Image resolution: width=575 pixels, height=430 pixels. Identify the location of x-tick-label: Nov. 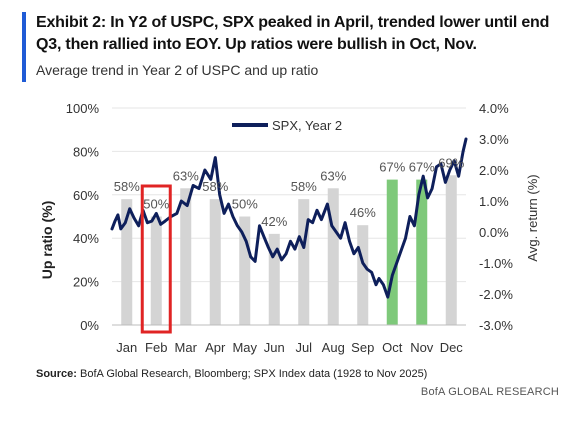
(422, 347).